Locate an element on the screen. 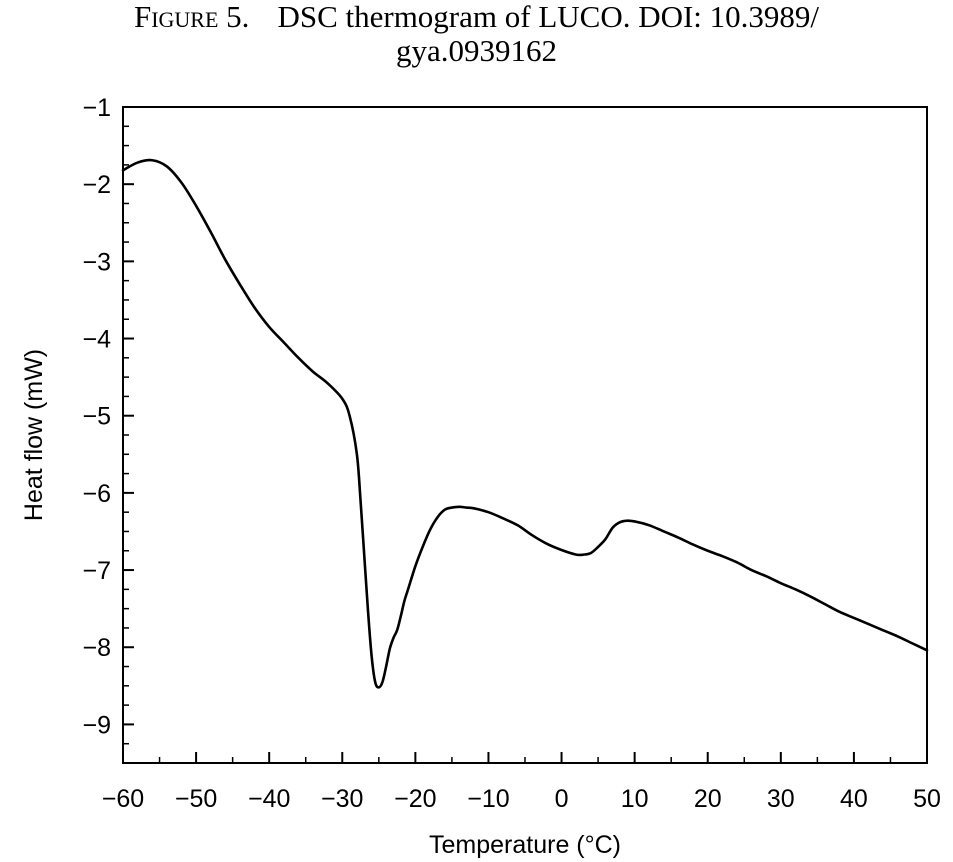  y-major-ticks is located at coordinates (128, 416).